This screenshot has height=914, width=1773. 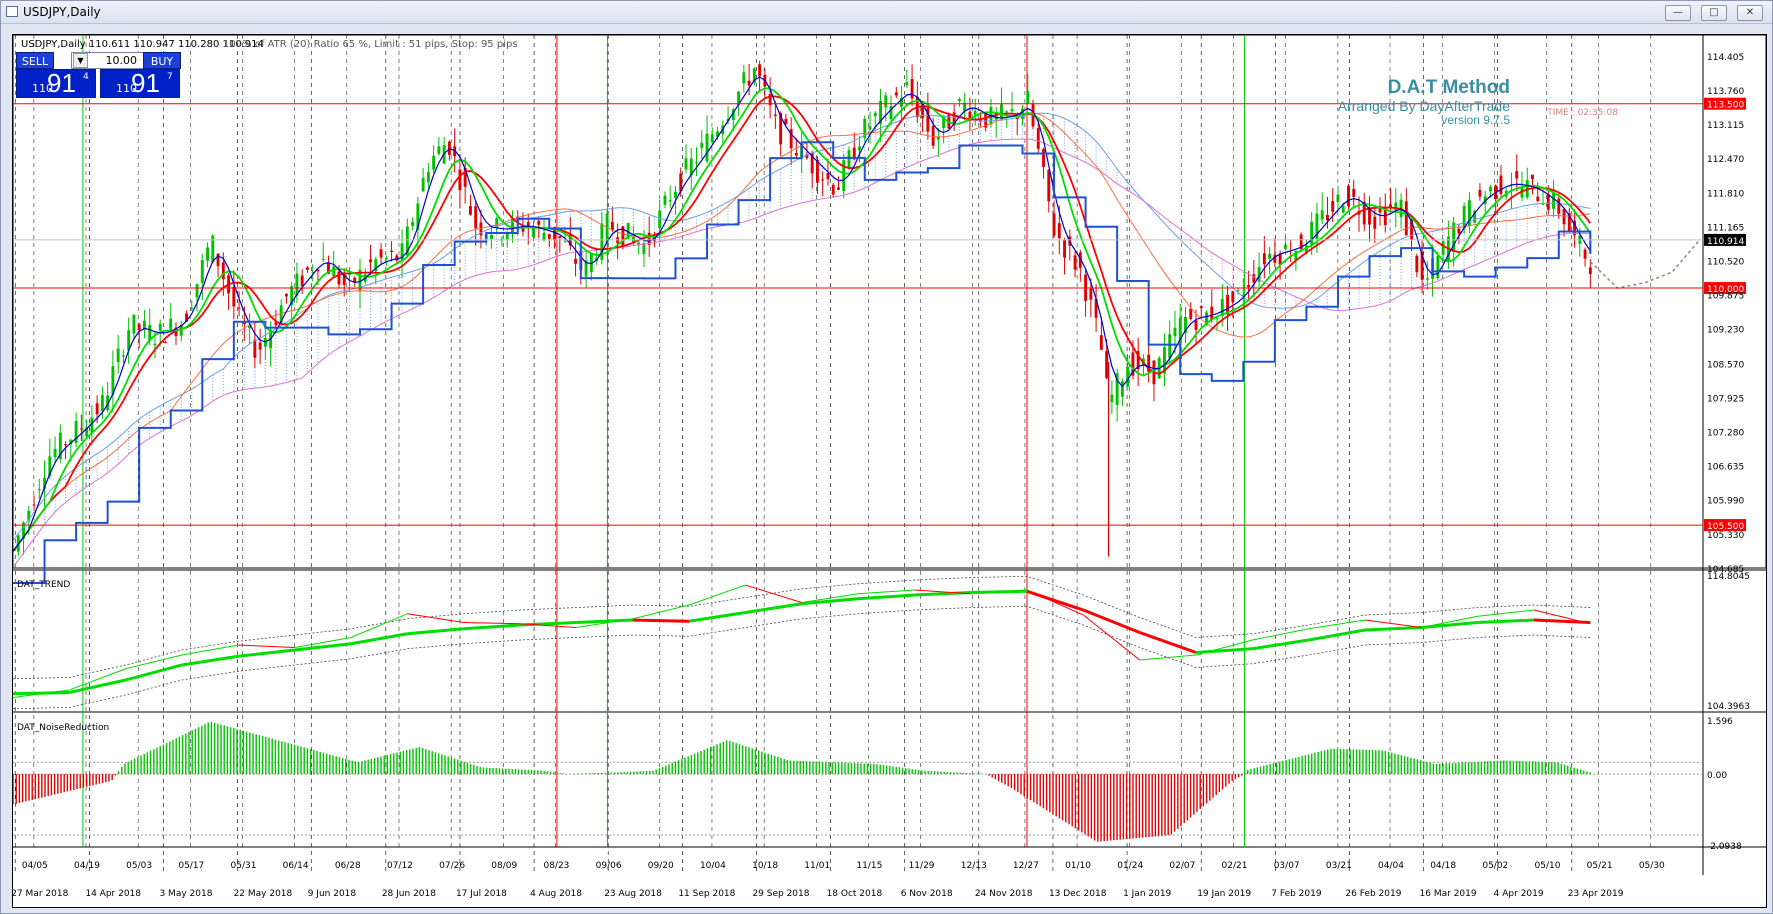 What do you see at coordinates (1423, 106) in the screenshot?
I see `brand-arranged: Arranged By DayAfterTrade` at bounding box center [1423, 106].